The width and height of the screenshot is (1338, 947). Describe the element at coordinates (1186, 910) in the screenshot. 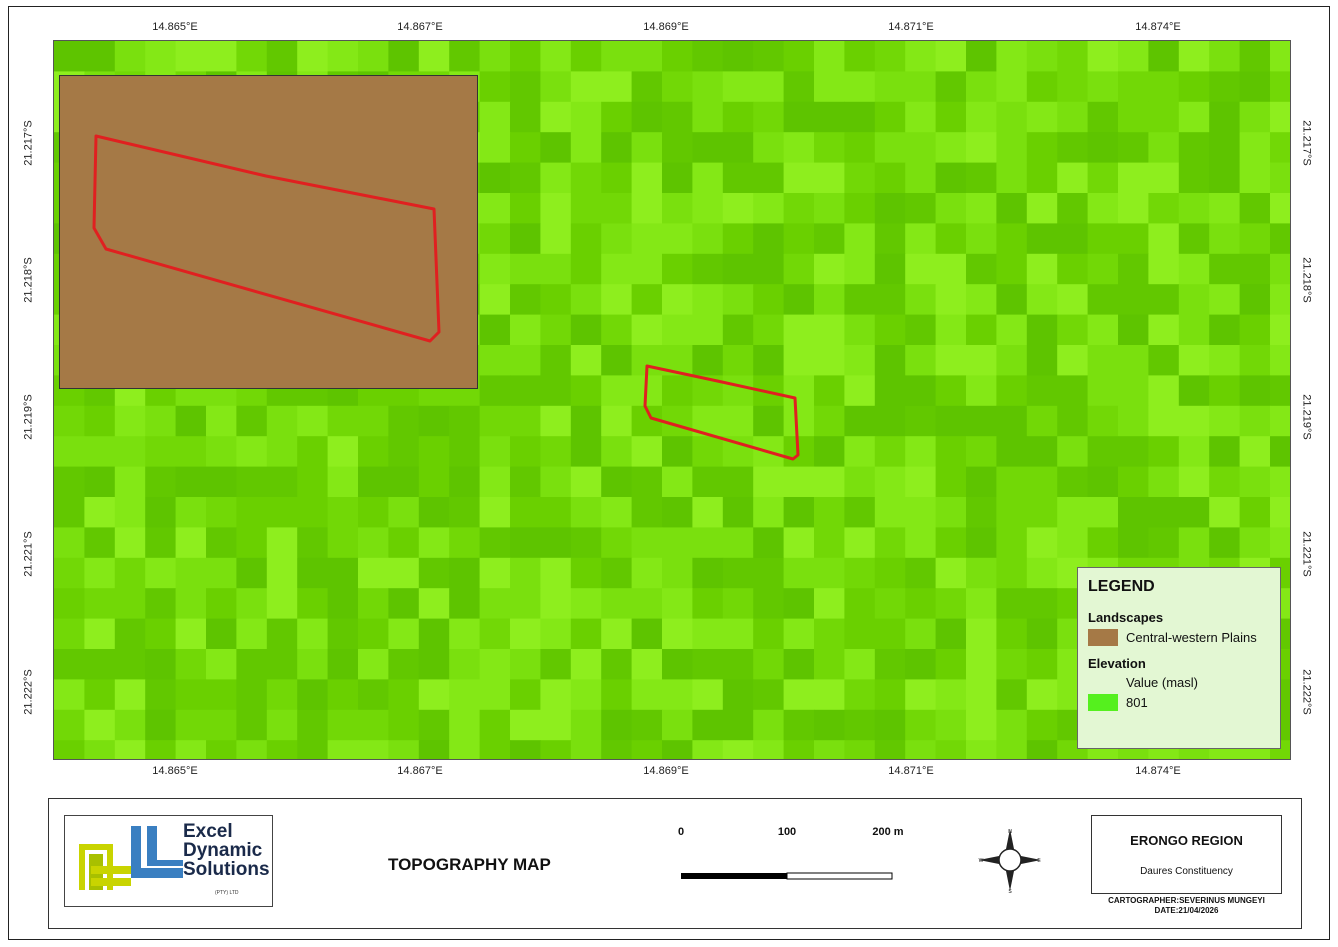

I see `map-date: DATE:21/04/2026` at that location.